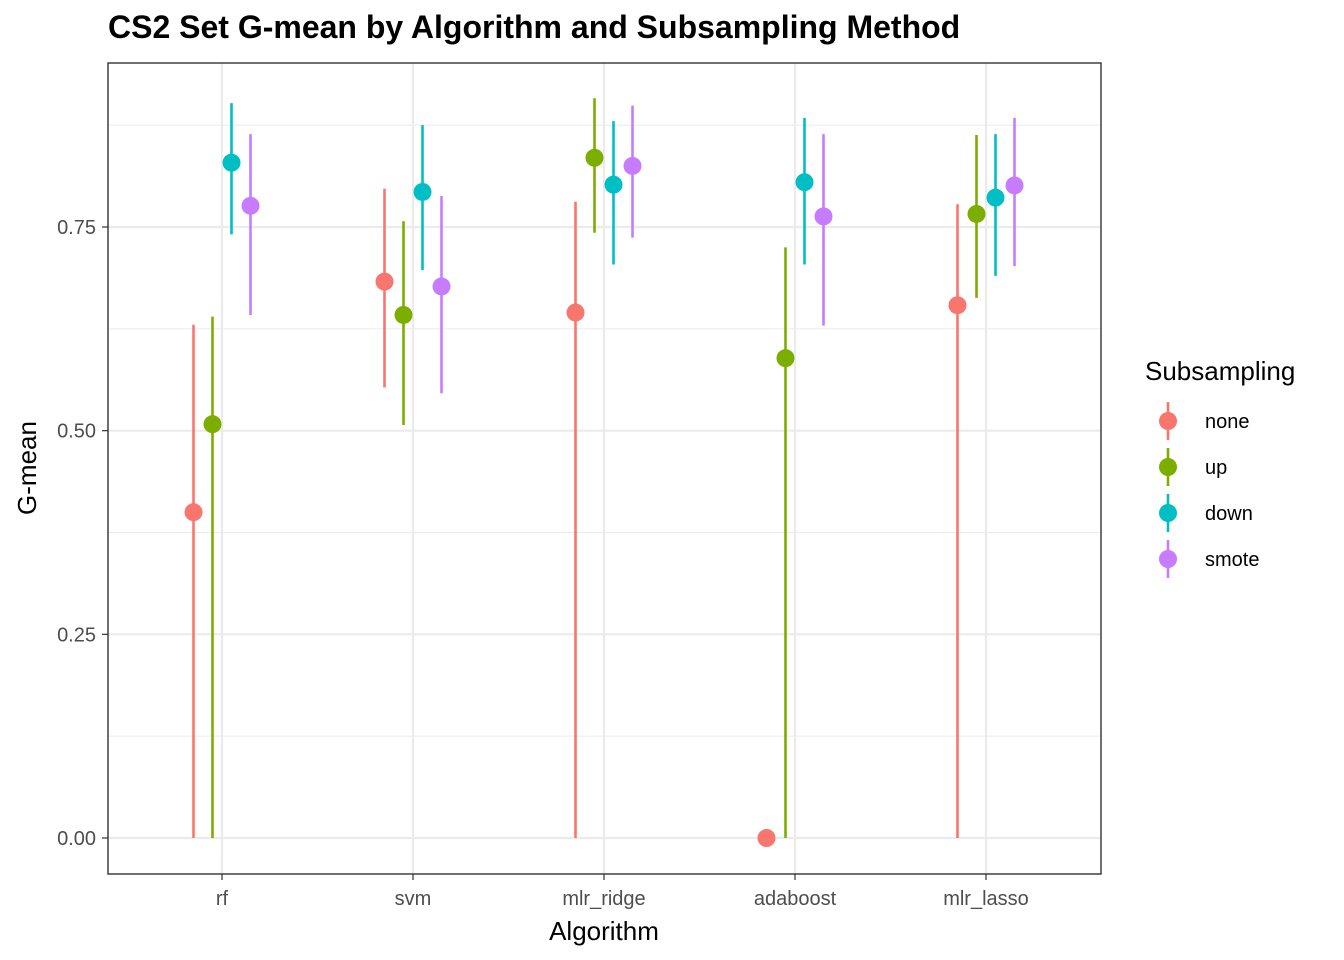  I want to click on legend-item-smote: smote, so click(1209, 559).